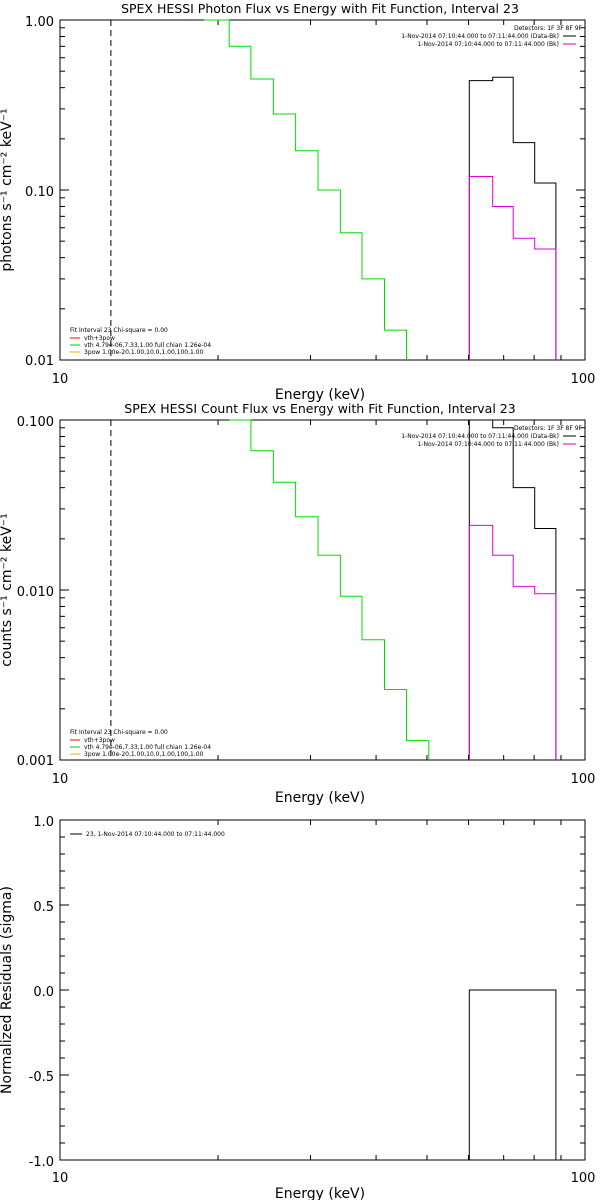 The image size is (600, 1200). I want to click on y-axis-label: photons s⁻¹ cm⁻² keV⁻¹, so click(7, 189).